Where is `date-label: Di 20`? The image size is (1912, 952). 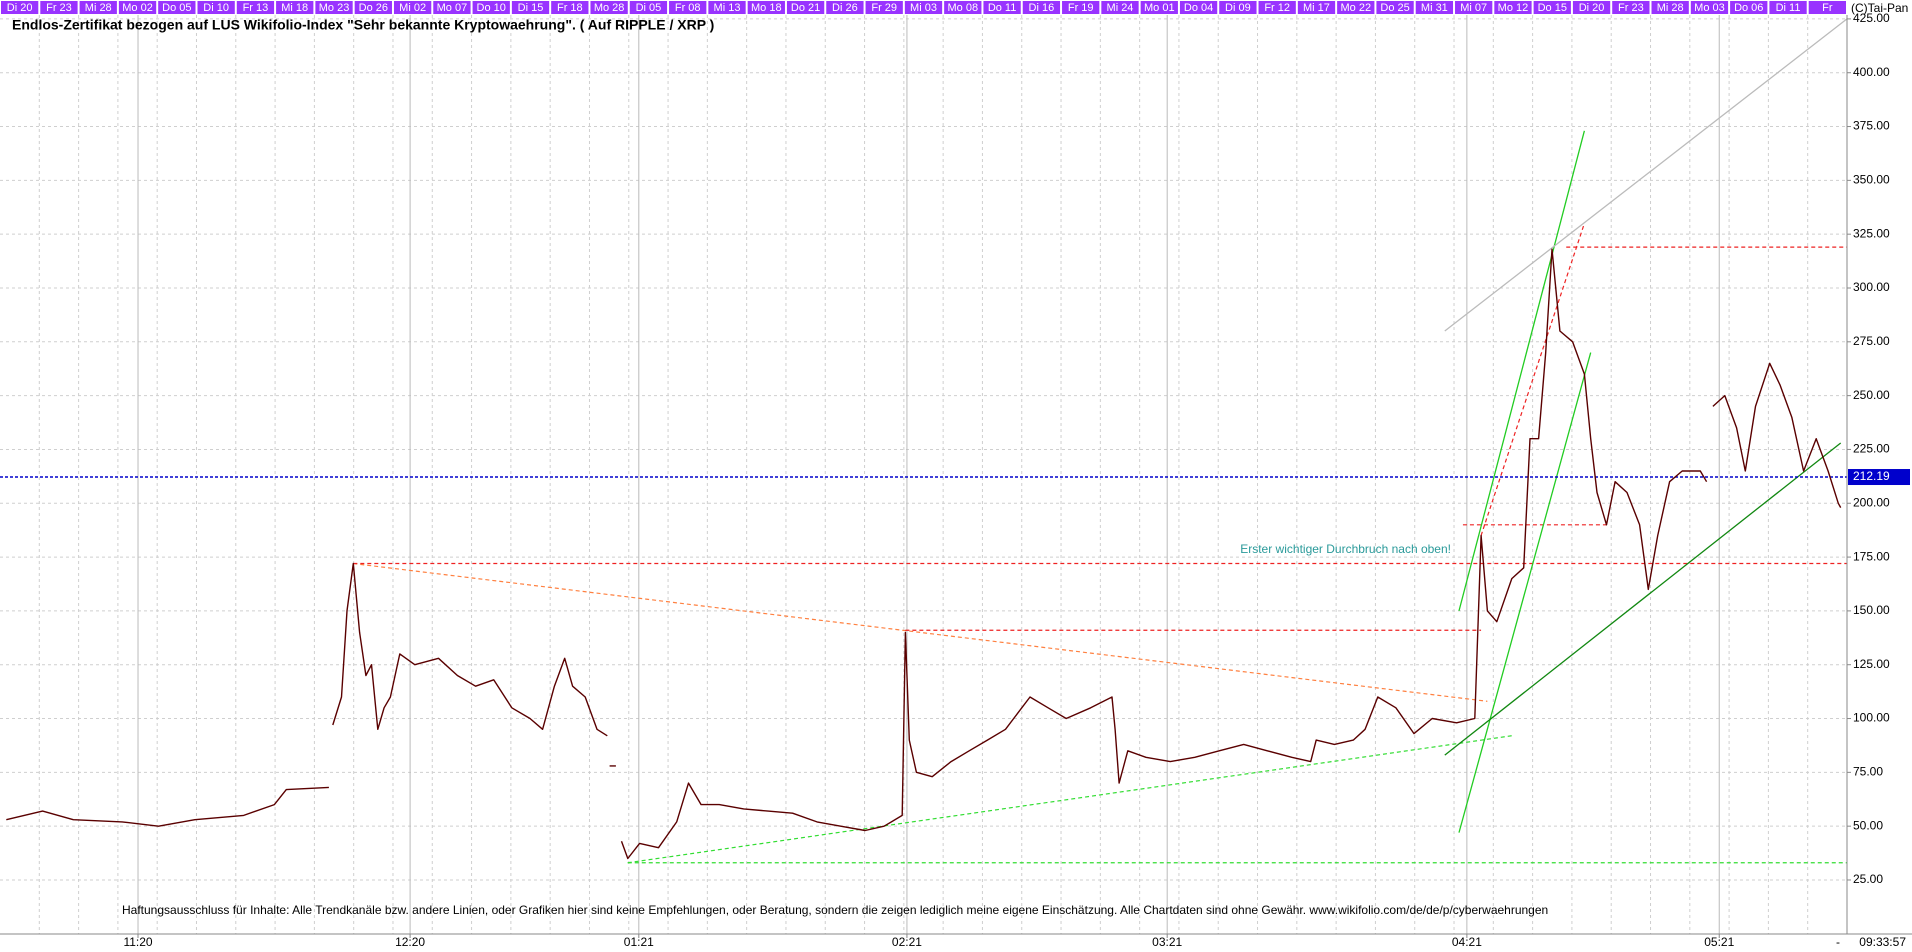
date-label: Di 20 is located at coordinates (1592, 8).